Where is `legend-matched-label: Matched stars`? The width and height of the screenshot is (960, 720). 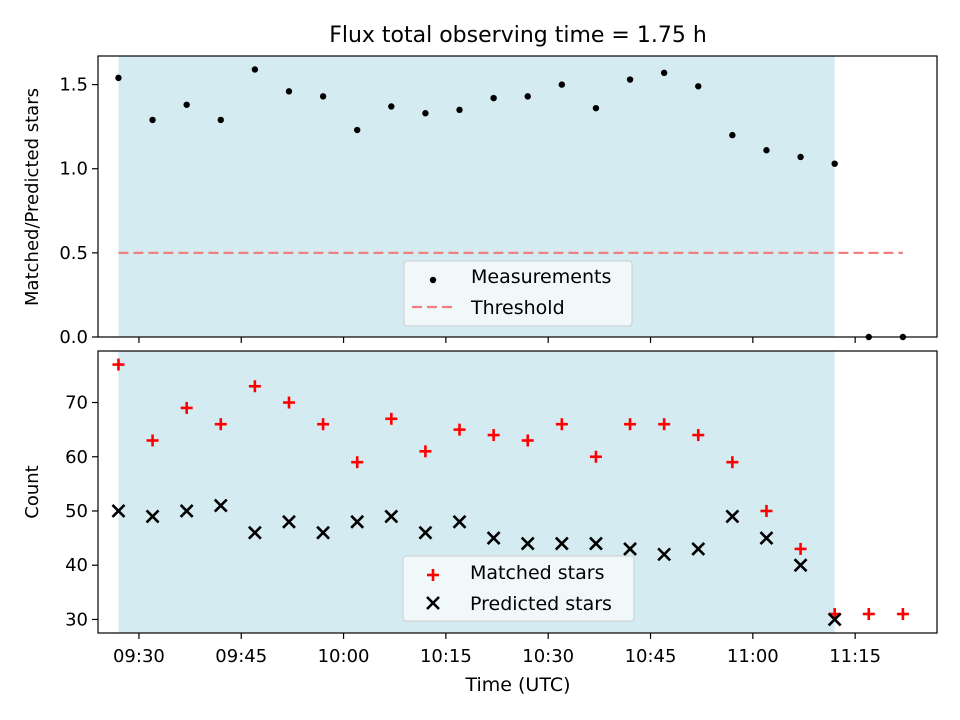
legend-matched-label: Matched stars is located at coordinates (537, 573).